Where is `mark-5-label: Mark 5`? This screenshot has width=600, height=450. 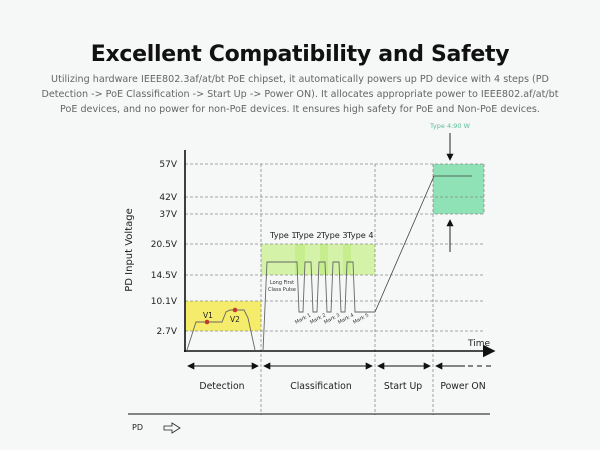
mark-5-label: Mark 5 is located at coordinates (361, 318).